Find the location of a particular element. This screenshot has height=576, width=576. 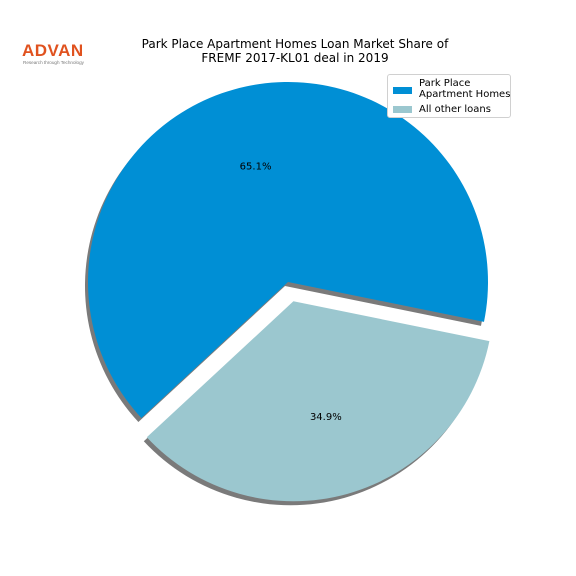

chart-title-line-2: FREMF 2017-KL01 deal in 2019 is located at coordinates (295, 58).